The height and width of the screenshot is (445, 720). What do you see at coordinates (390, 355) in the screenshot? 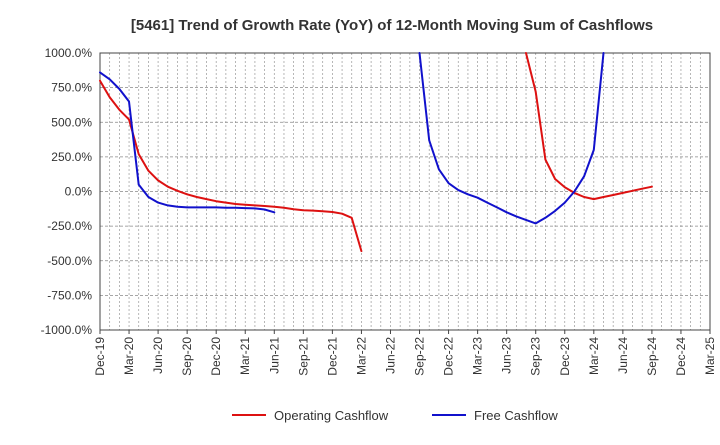
I see `x-tick-label: Jun-22` at bounding box center [390, 355].